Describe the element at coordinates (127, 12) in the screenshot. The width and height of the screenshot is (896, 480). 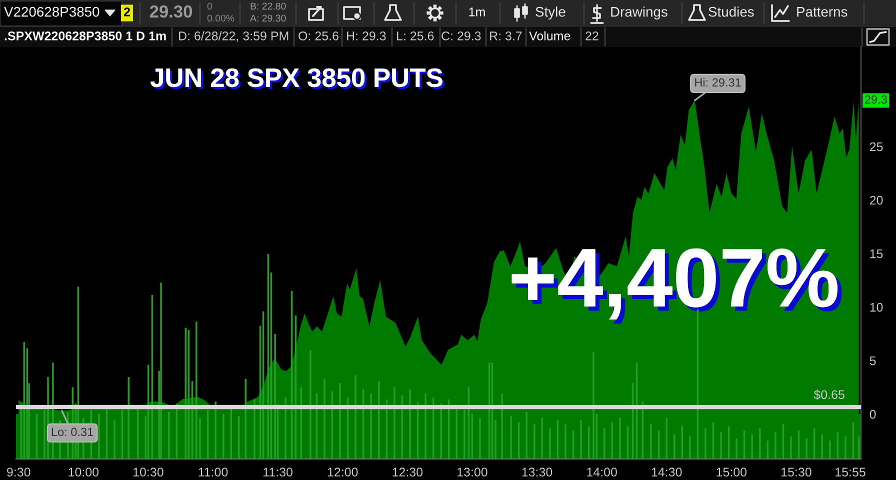
I see `text: 2` at that location.